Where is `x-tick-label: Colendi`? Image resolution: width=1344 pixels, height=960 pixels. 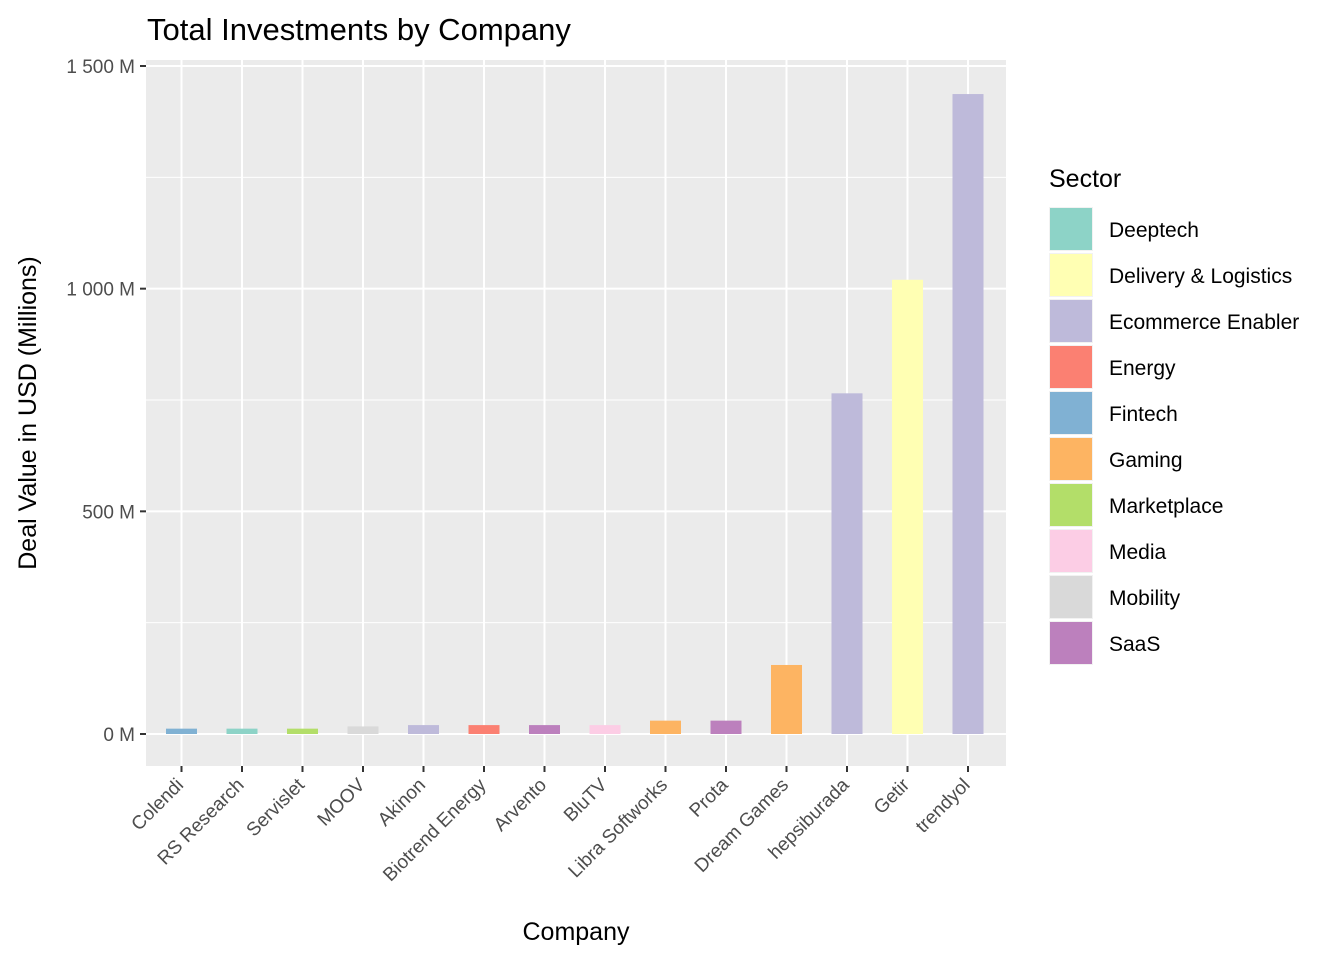 x-tick-label: Colendi is located at coordinates (158, 805).